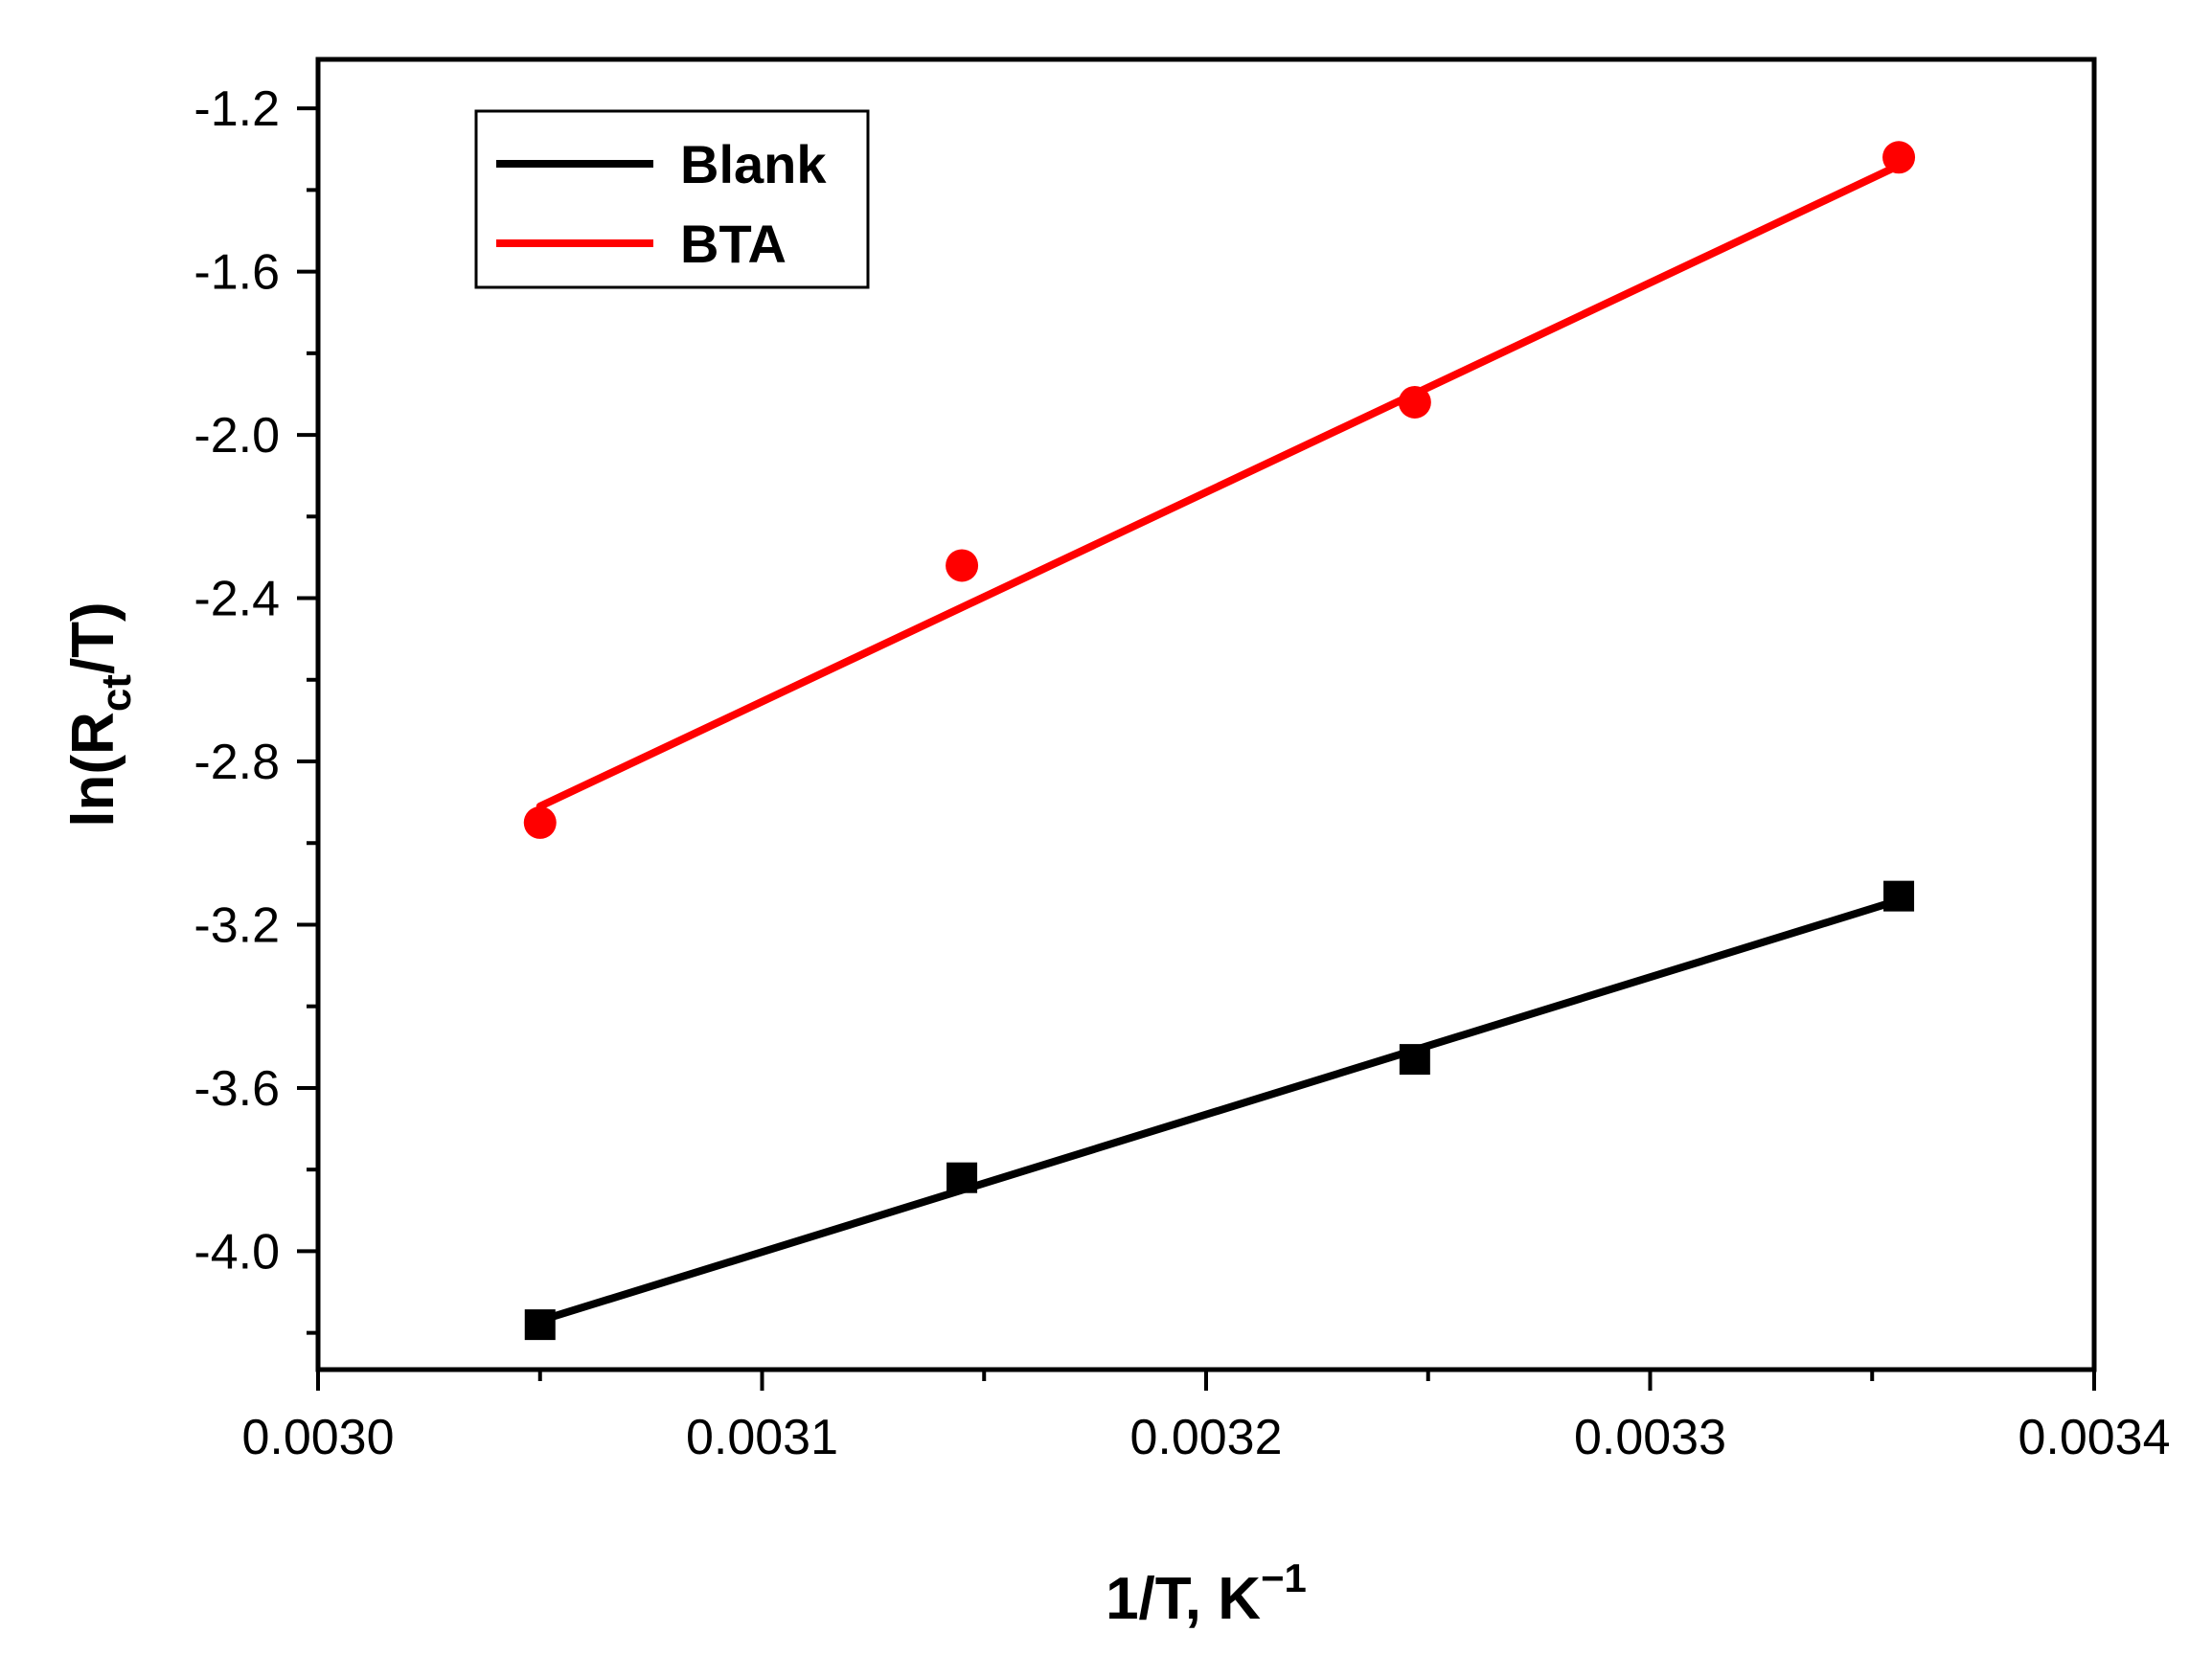 This screenshot has width=2212, height=1655. What do you see at coordinates (317, 1438) in the screenshot?
I see `x-tick-label: 0.0030` at bounding box center [317, 1438].